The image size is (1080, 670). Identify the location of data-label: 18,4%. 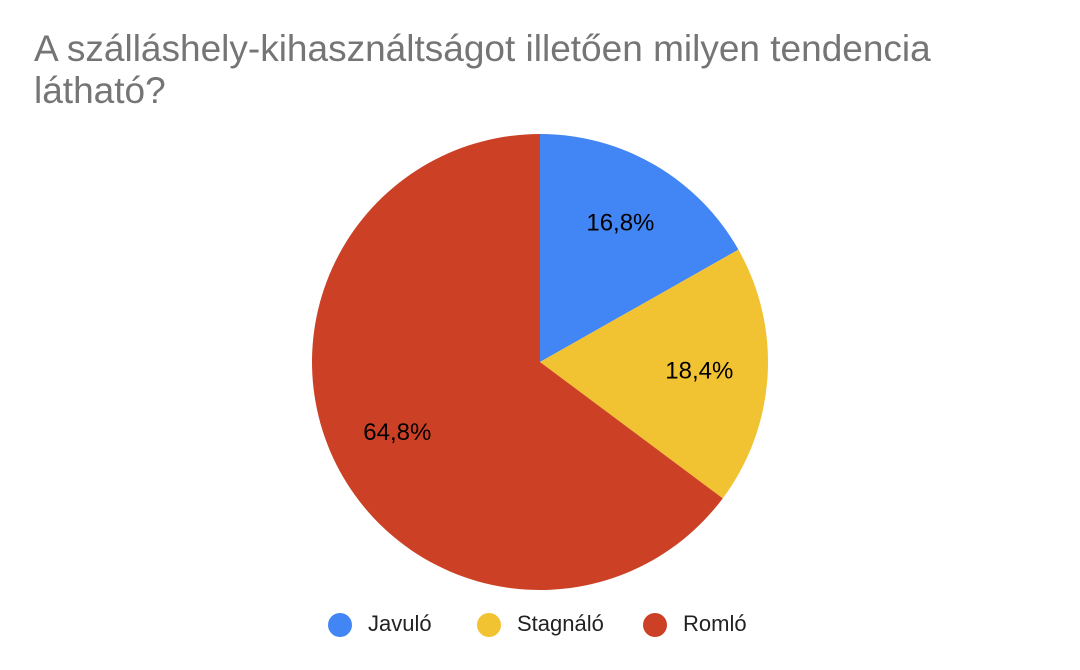
(699, 370).